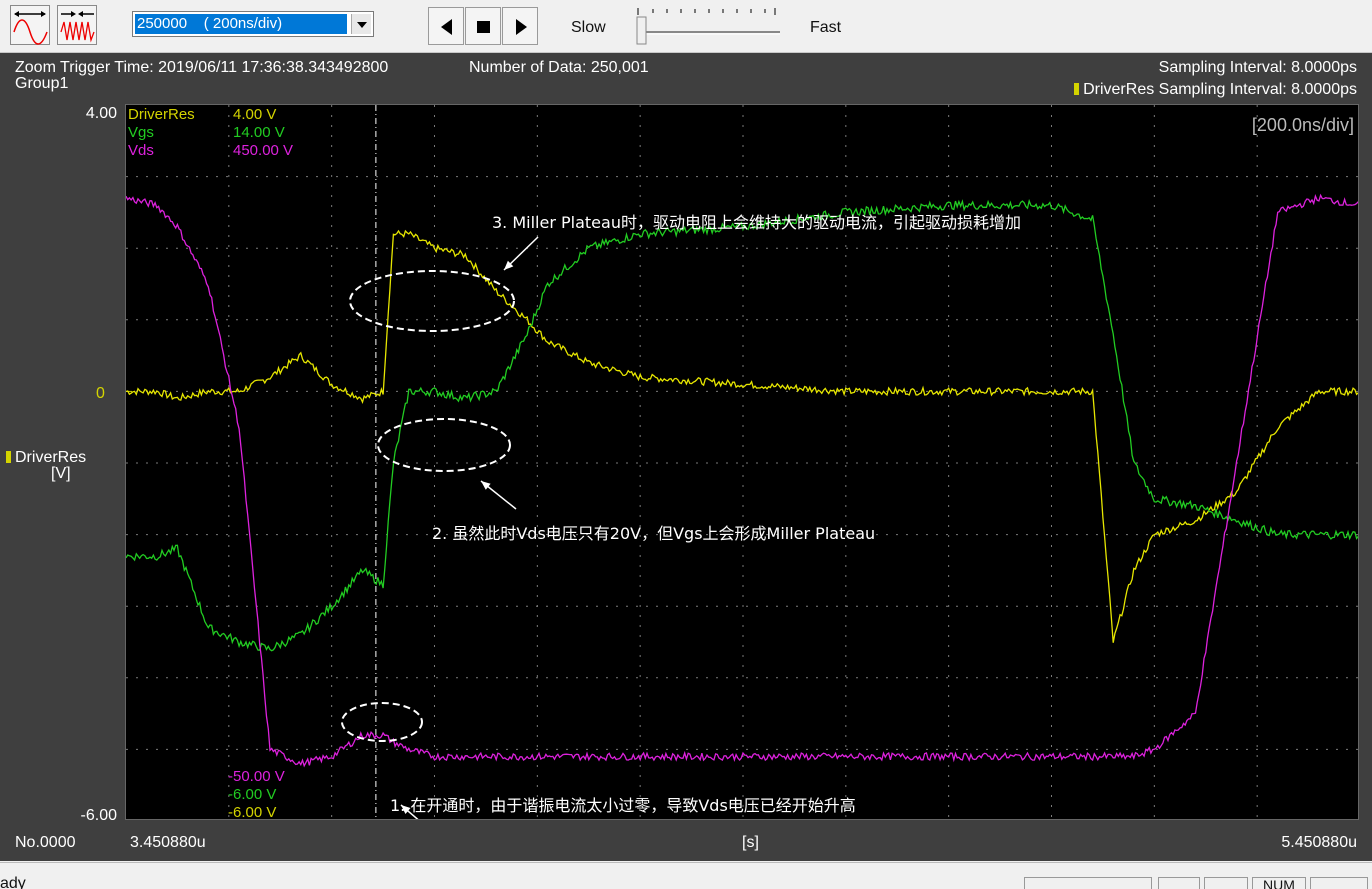 Image resolution: width=1372 pixels, height=889 pixels. Describe the element at coordinates (588, 27) in the screenshot. I see `slow-label: Slow` at that location.